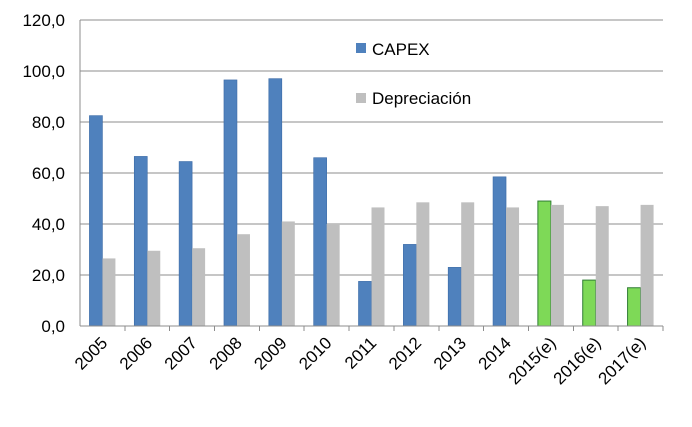  Describe the element at coordinates (499, 251) in the screenshot. I see `bar-capex-2014` at that location.